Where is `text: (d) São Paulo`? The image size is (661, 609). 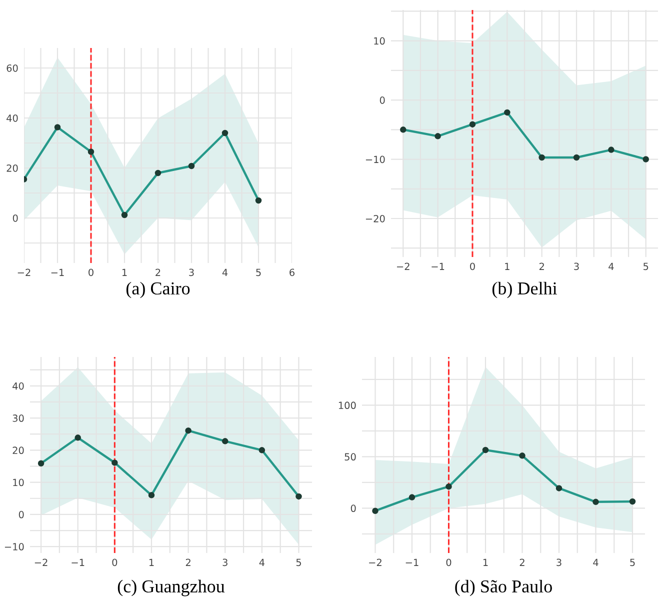 text: (d) São Paulo is located at coordinates (503, 588).